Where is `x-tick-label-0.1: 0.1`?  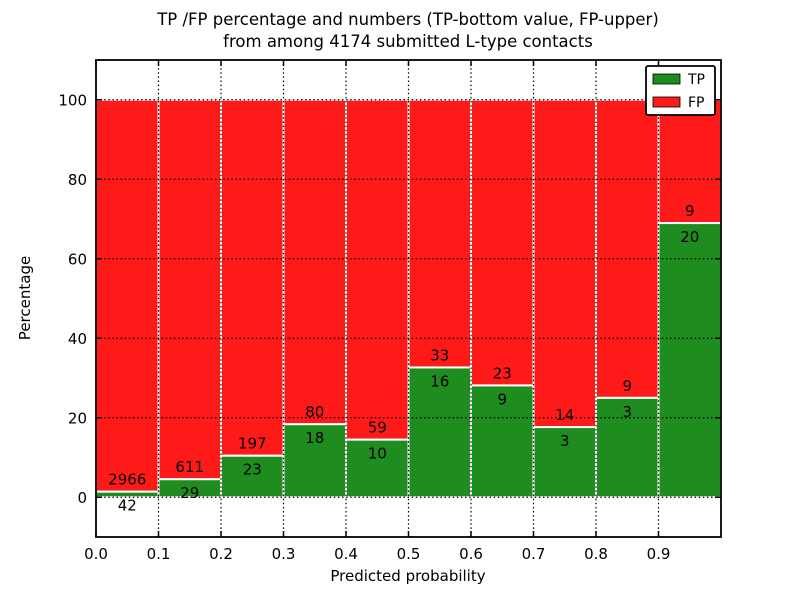 x-tick-label-0.1: 0.1 is located at coordinates (159, 554).